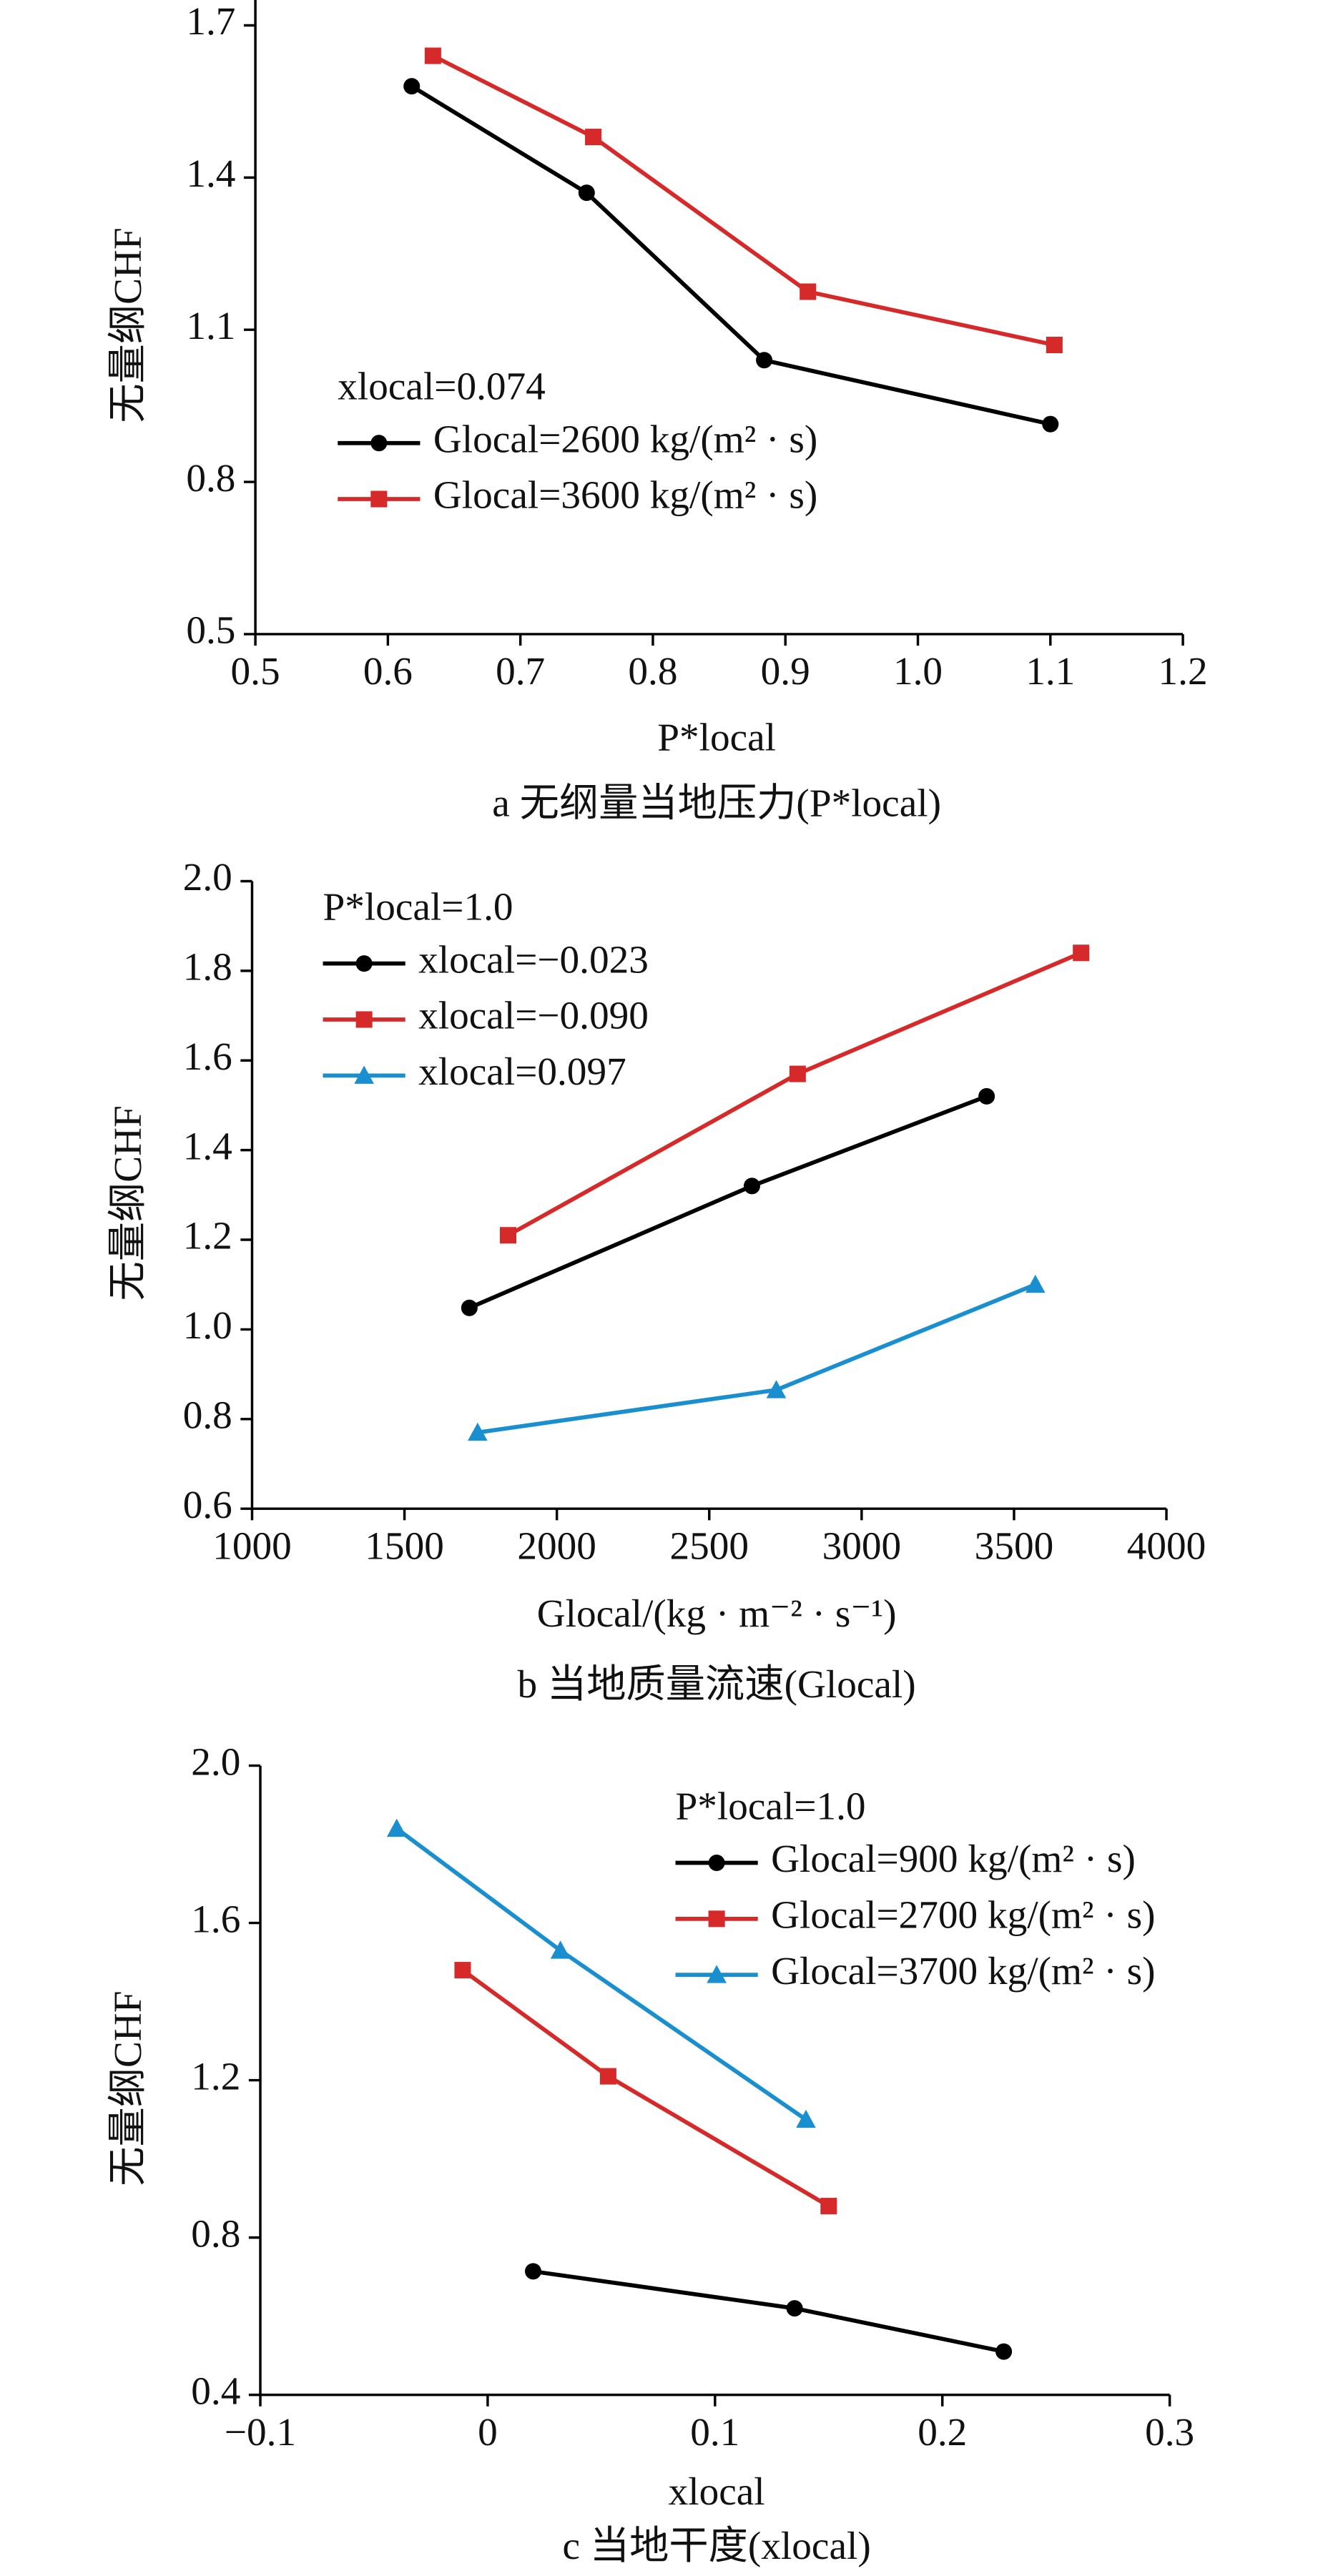 The height and width of the screenshot is (2576, 1318). What do you see at coordinates (717, 2491) in the screenshot?
I see `x-axis-label: xlocal` at bounding box center [717, 2491].